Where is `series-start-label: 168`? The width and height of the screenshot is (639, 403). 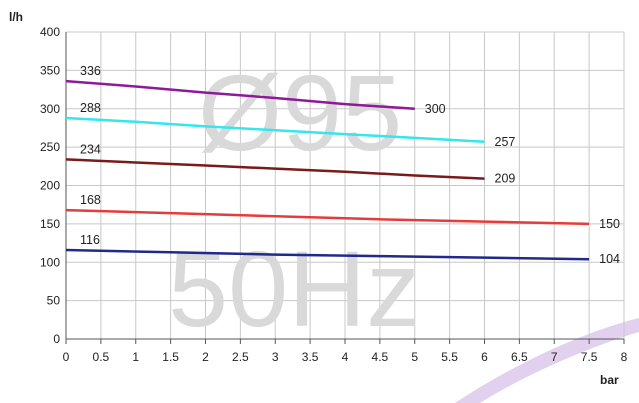
series-start-label: 168 is located at coordinates (90, 200).